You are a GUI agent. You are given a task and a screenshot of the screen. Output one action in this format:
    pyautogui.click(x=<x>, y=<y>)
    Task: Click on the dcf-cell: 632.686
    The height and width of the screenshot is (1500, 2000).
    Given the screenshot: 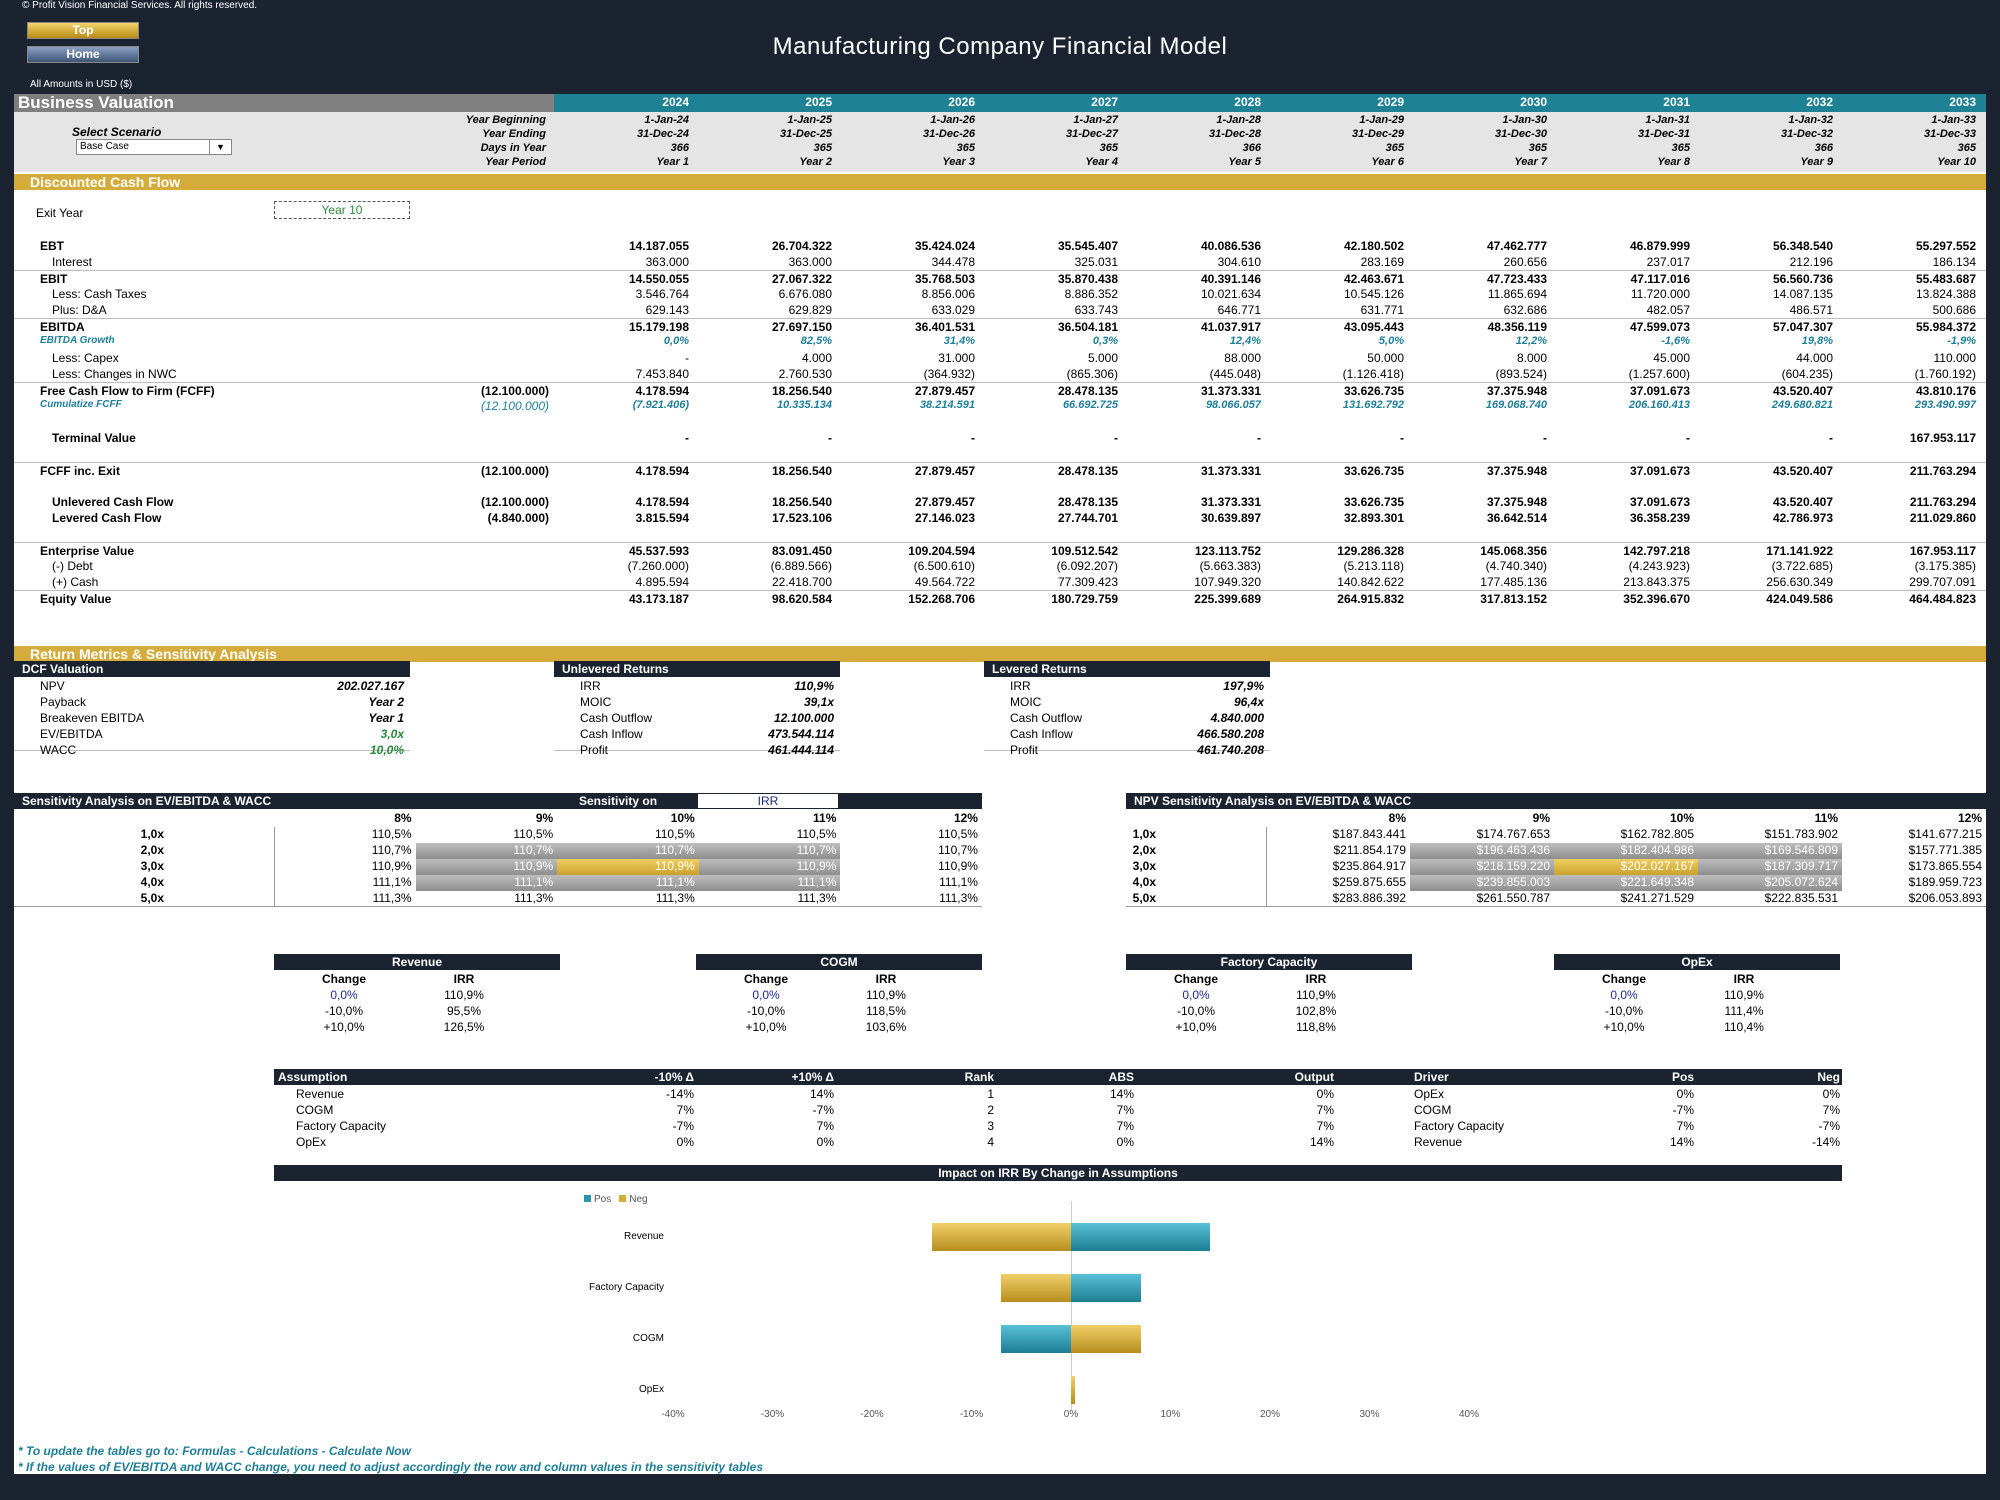 What is the action you would take?
    pyautogui.click(x=1525, y=310)
    